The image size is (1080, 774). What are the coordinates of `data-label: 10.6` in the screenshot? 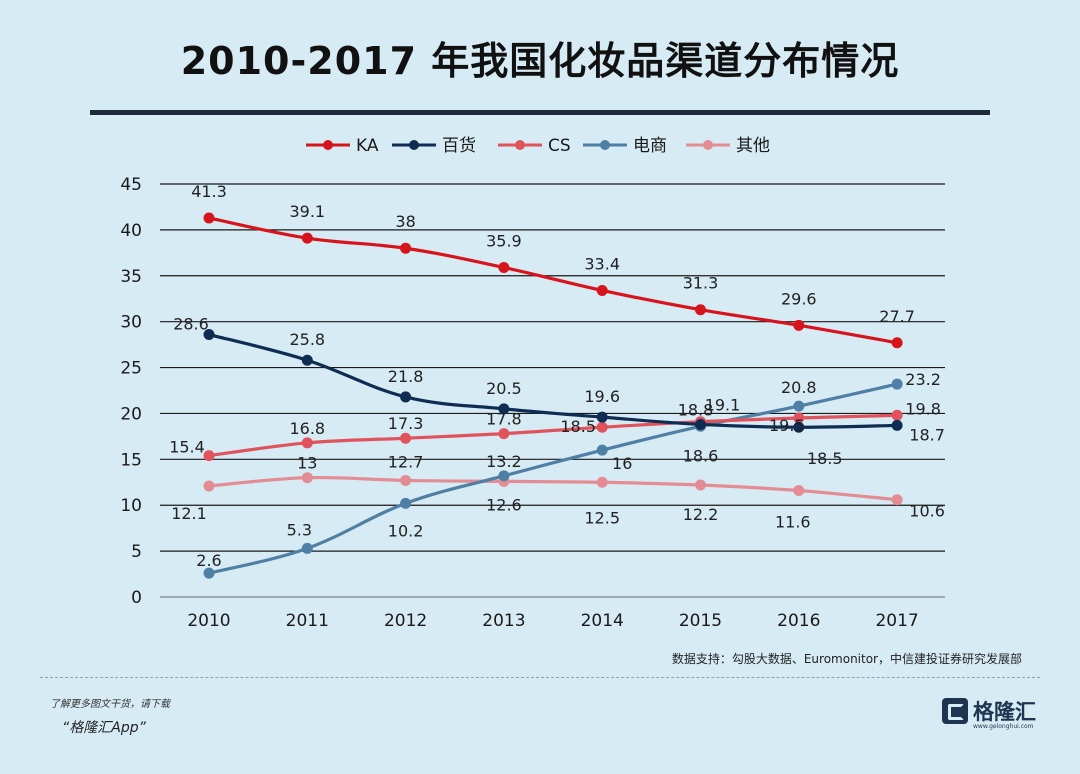 It's located at (927, 511).